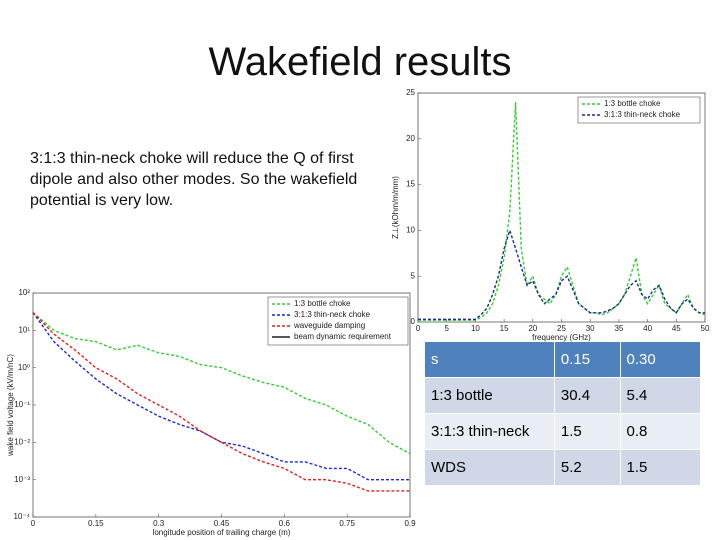 This screenshot has height=540, width=720. Describe the element at coordinates (10, 405) in the screenshot. I see `y-axis-label: wake field voltage (kV/m/nC)` at that location.